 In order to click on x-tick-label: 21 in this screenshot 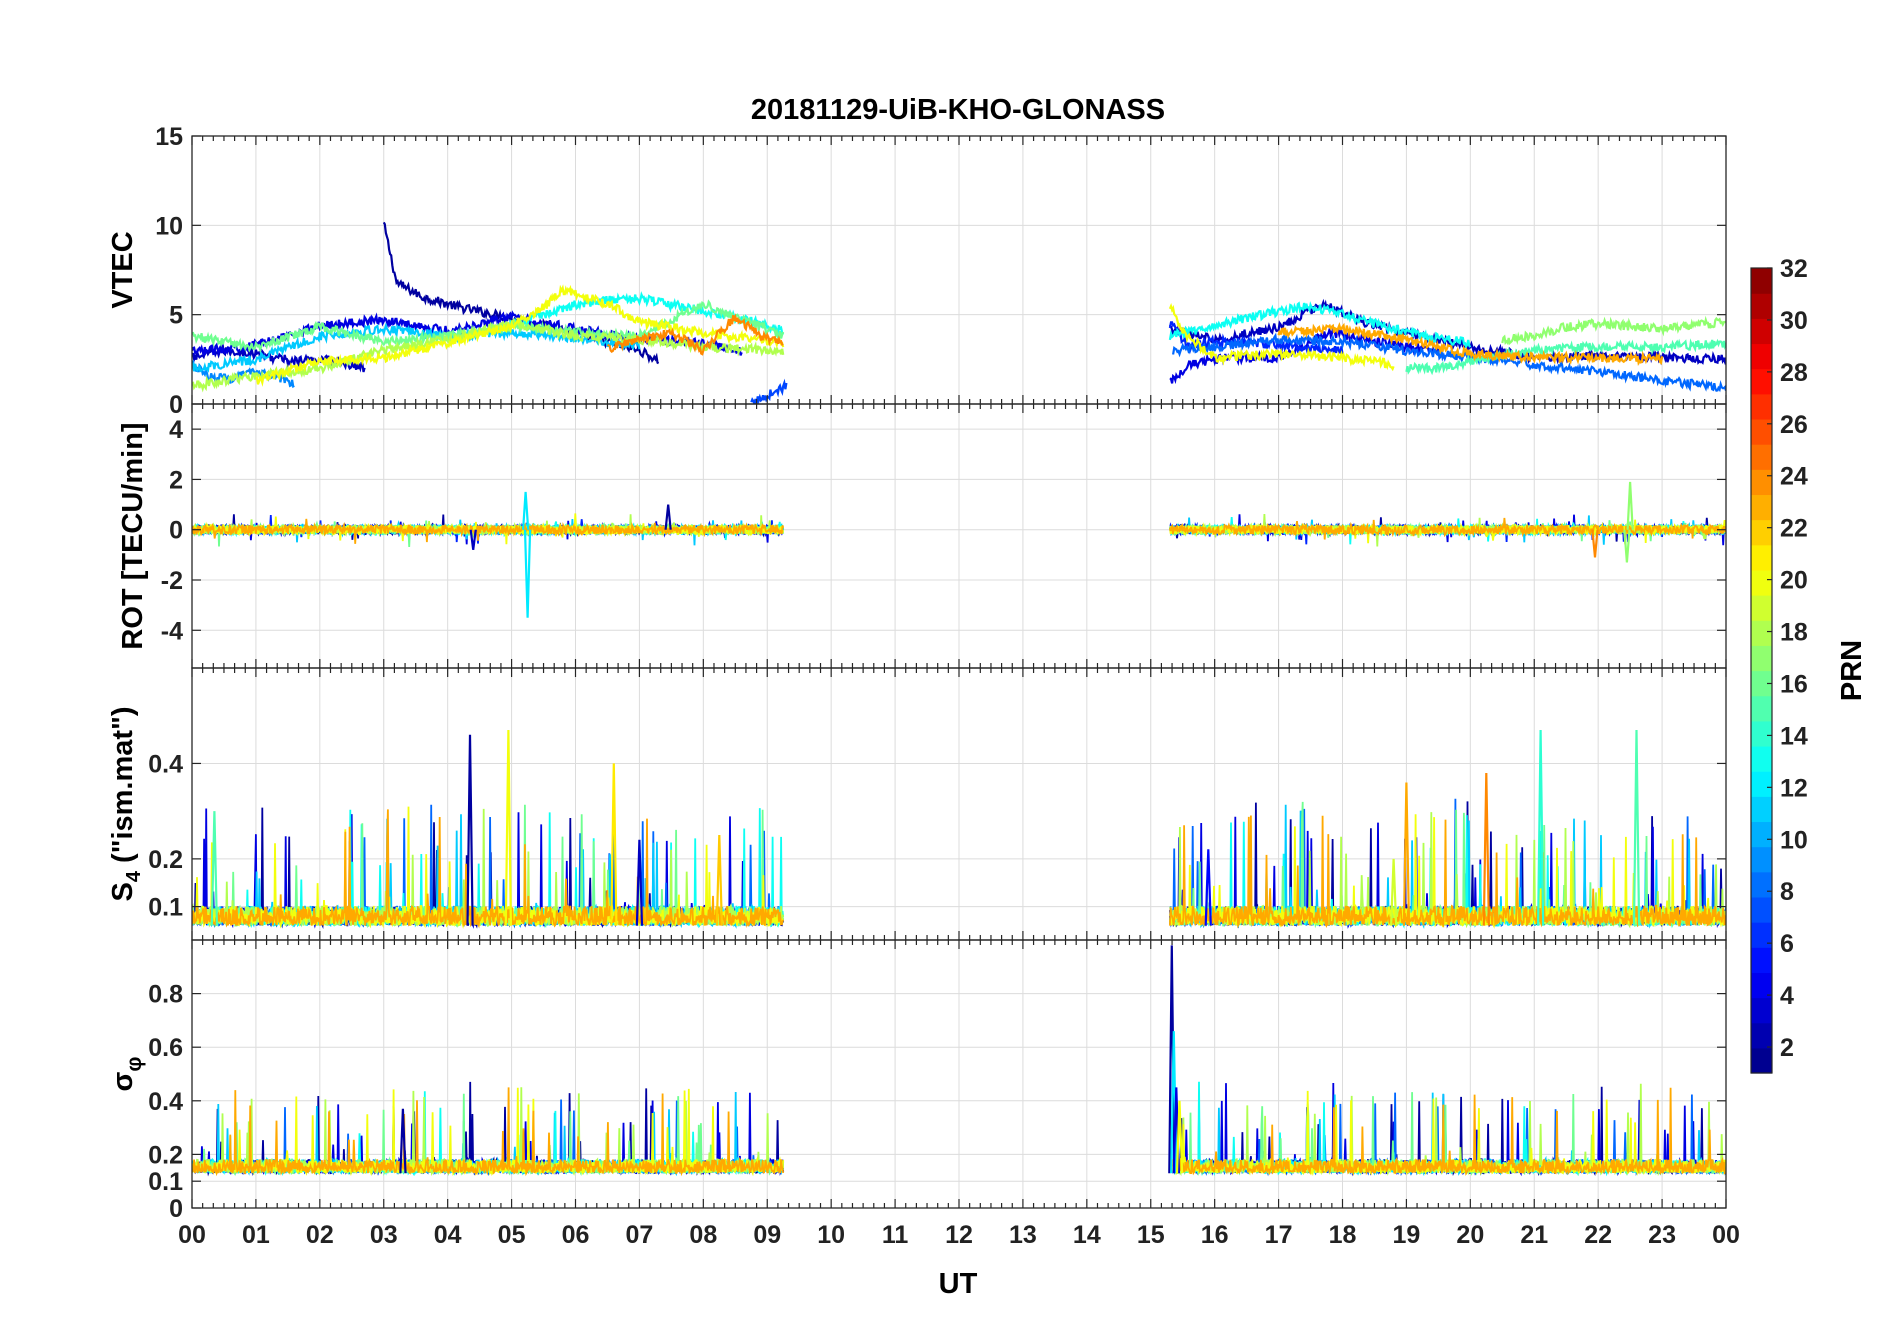, I will do `click(1534, 1235)`.